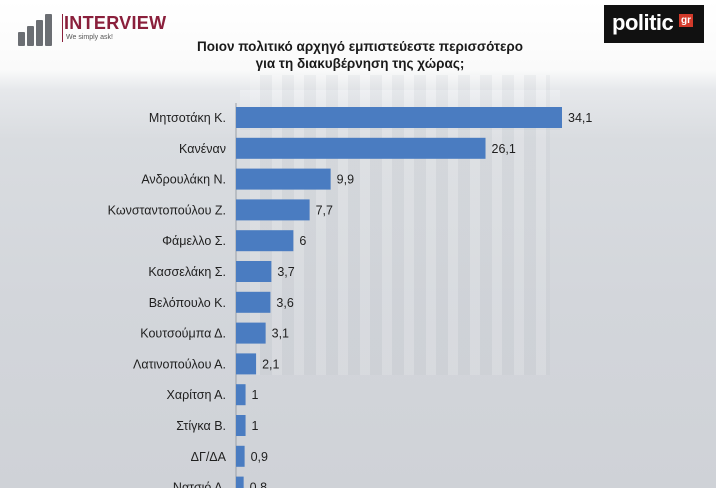 This screenshot has height=488, width=716. I want to click on category-label: Κανέναν, so click(202, 149).